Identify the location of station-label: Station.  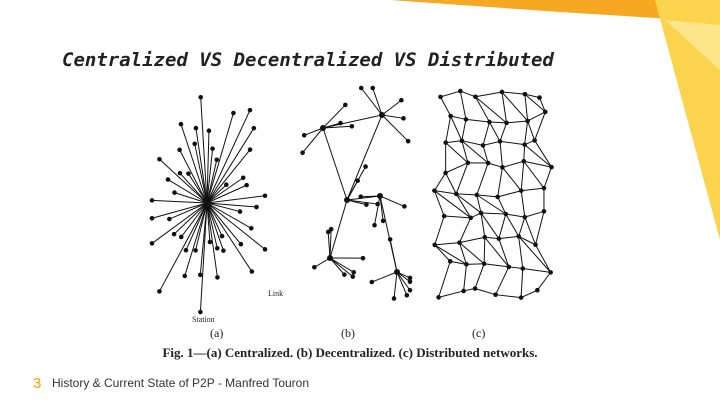
(203, 319).